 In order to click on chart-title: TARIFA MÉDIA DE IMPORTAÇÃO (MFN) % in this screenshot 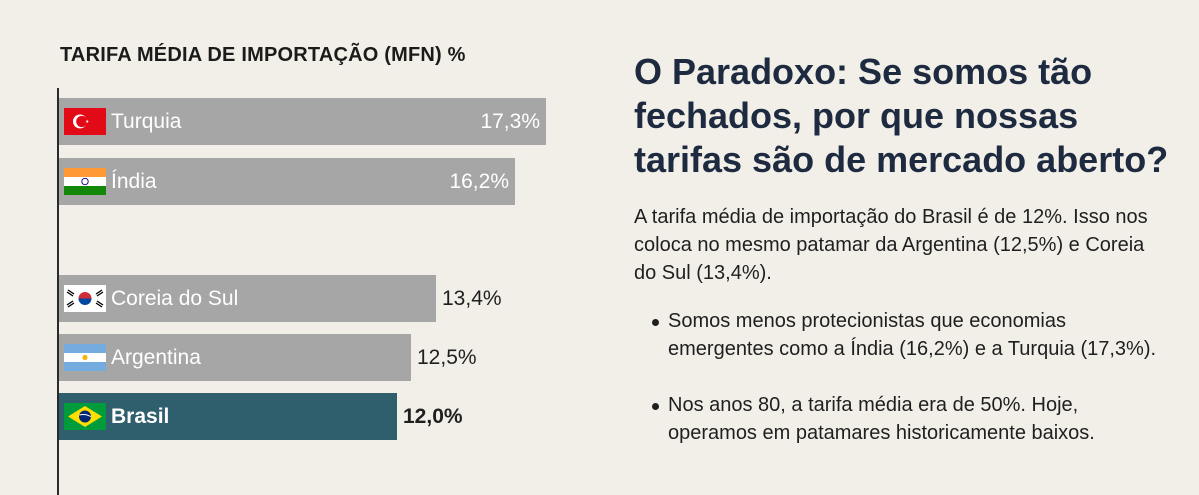, I will do `click(263, 55)`.